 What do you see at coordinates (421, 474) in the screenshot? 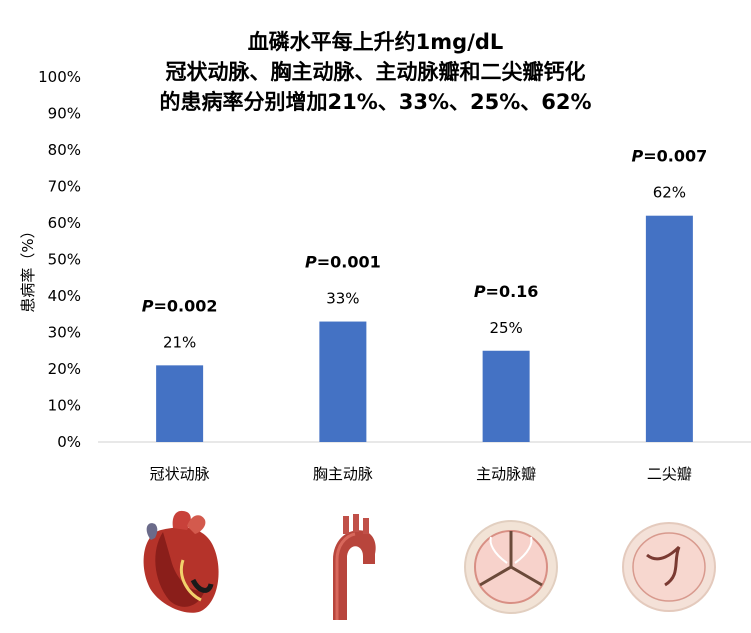
I see `x-axis-categories: 冠状动脉 胸主动脉 主动脉瓣 二尖瓣` at bounding box center [421, 474].